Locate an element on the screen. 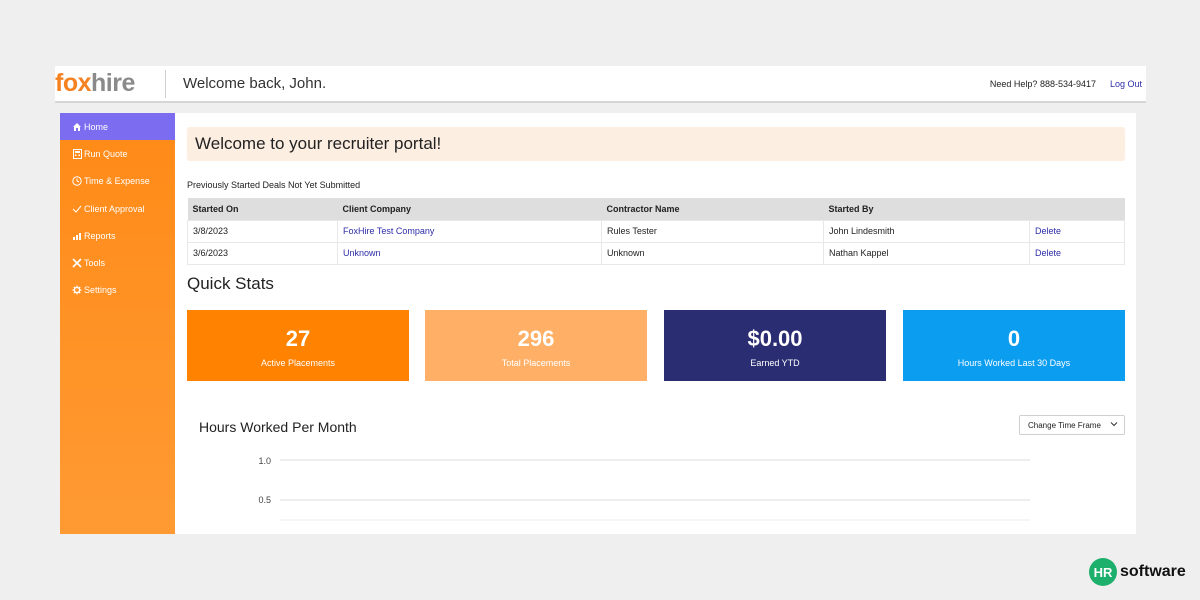  time-frame-label: Change Time Frame is located at coordinates (1064, 425).